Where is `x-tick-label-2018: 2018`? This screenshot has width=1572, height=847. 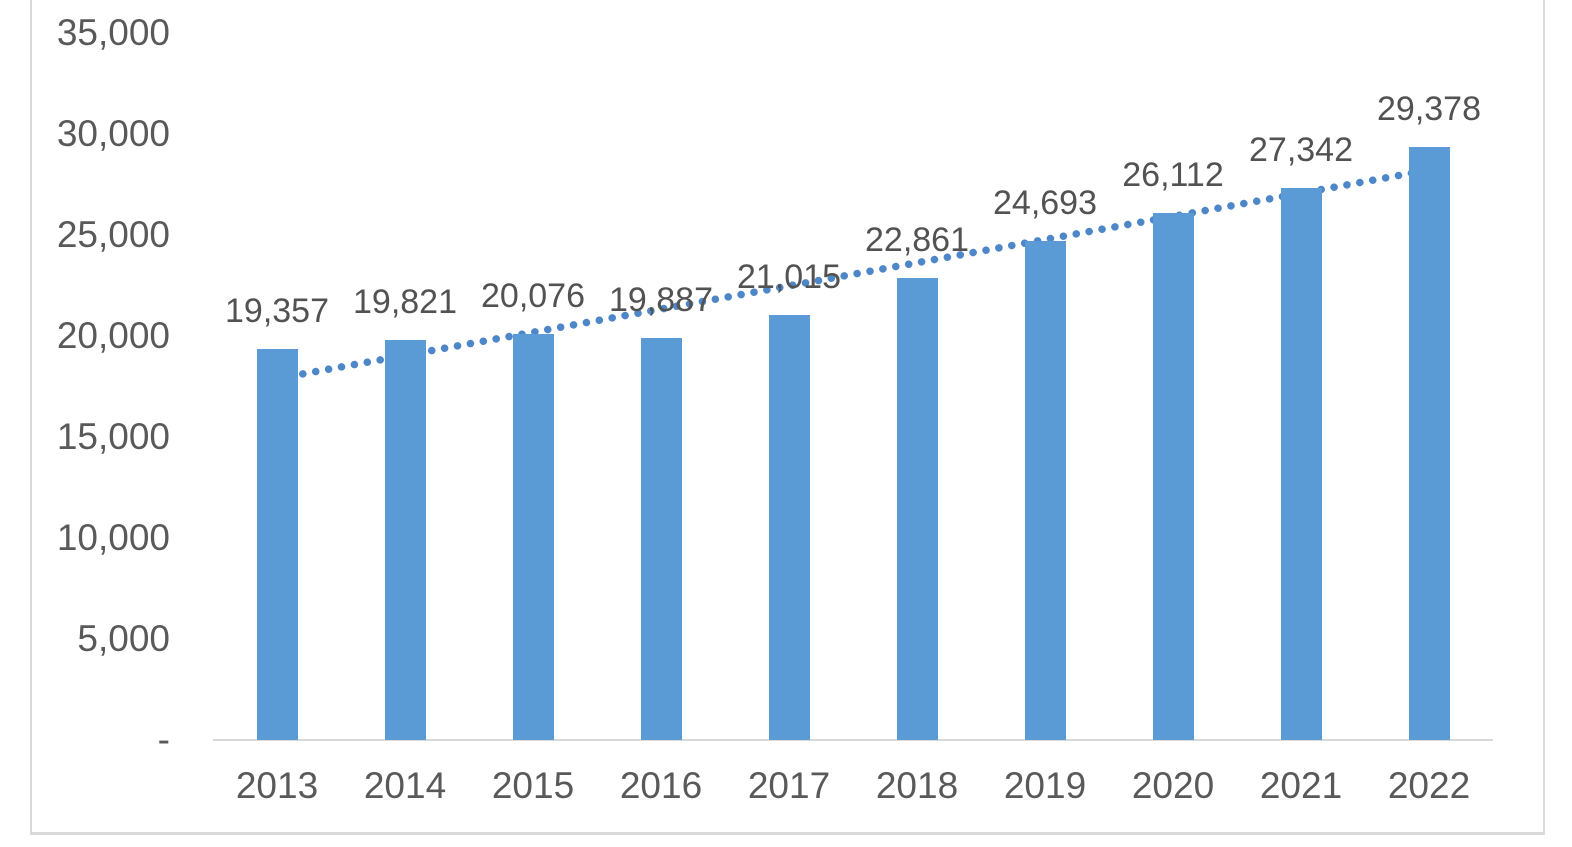 x-tick-label-2018: 2018 is located at coordinates (917, 785).